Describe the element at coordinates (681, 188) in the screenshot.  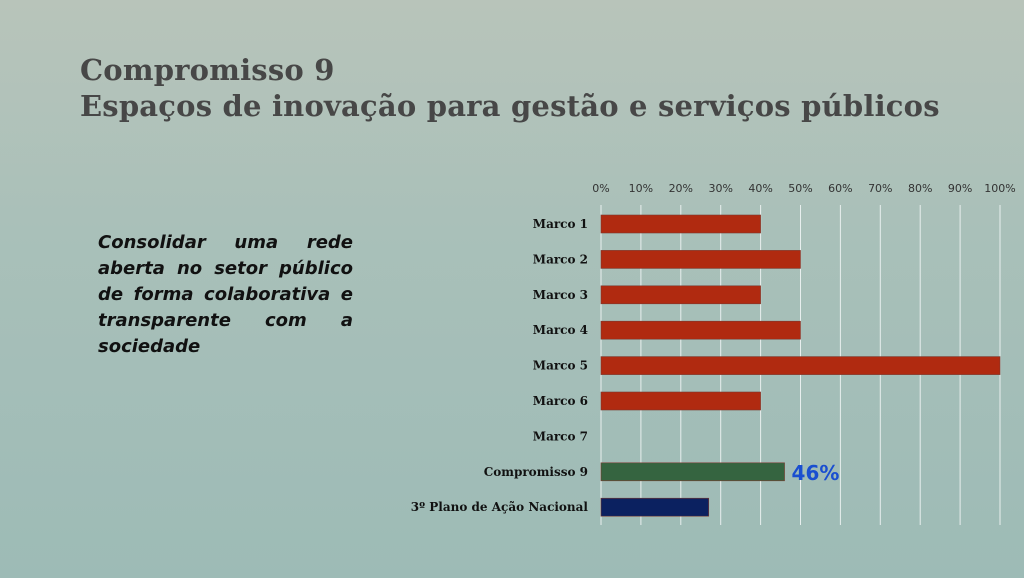
I see `x-tick-label: 20%` at that location.